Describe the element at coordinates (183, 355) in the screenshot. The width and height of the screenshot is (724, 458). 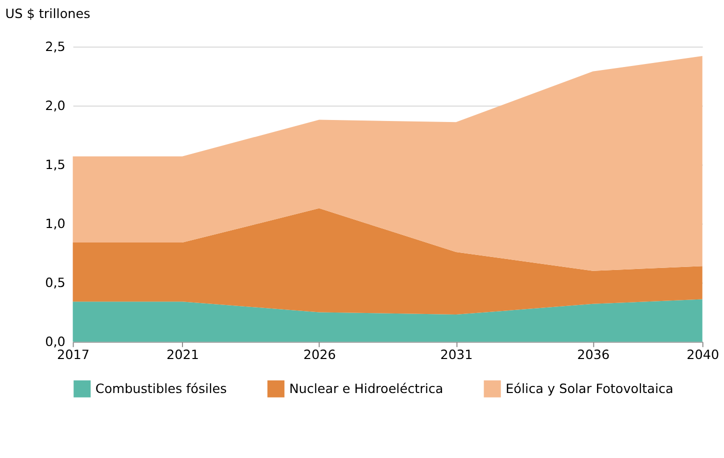
I see `x-tick-label: 2021` at that location.